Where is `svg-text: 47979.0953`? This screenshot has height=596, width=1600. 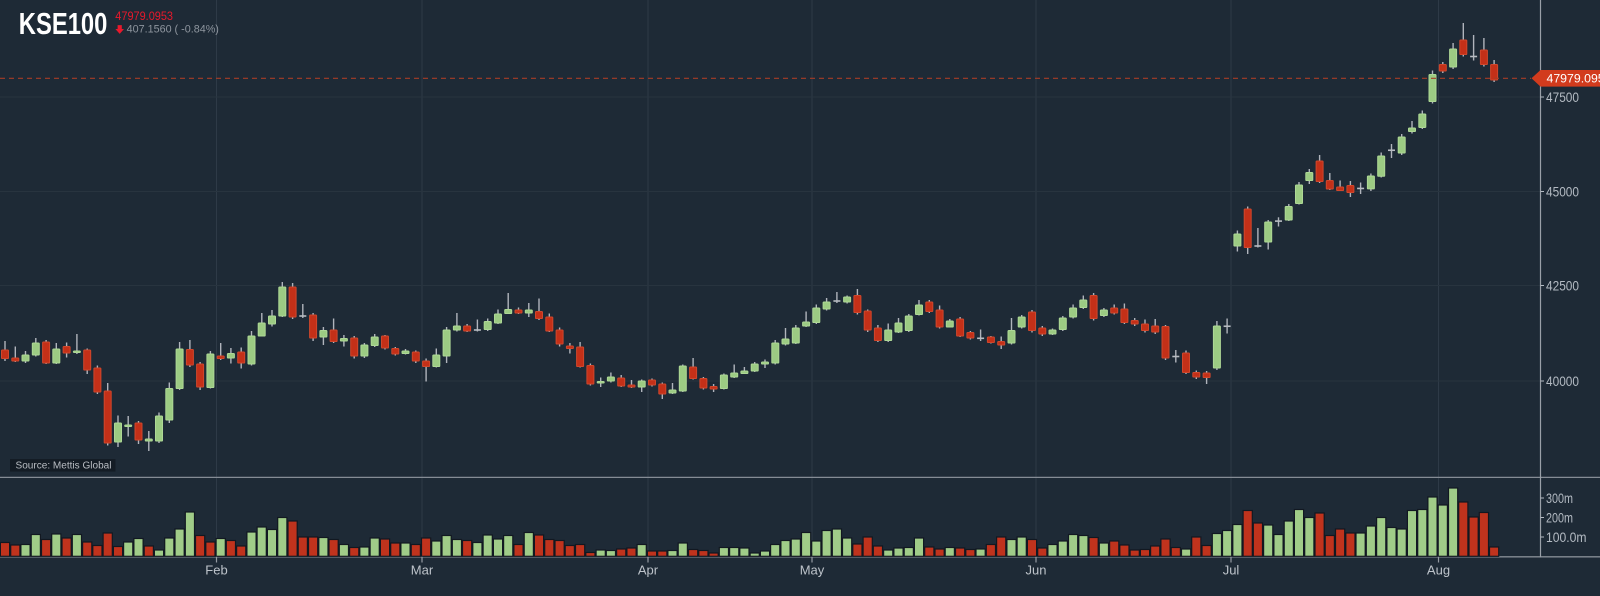 svg-text: 47979.0953 is located at coordinates (144, 16).